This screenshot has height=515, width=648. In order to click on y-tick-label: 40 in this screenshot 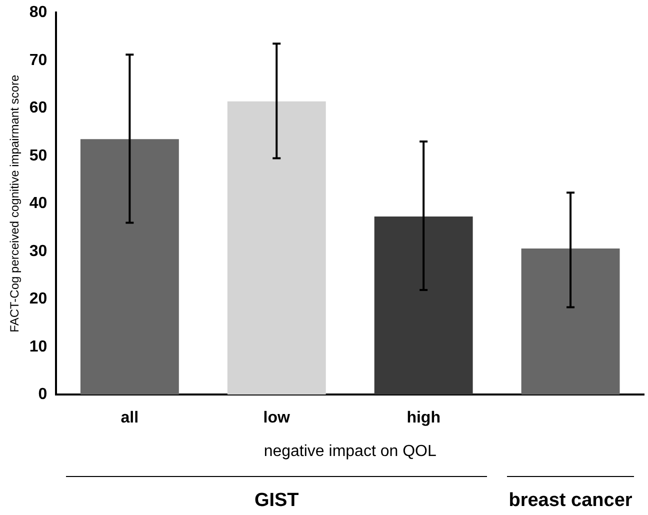, I will do `click(38, 203)`.